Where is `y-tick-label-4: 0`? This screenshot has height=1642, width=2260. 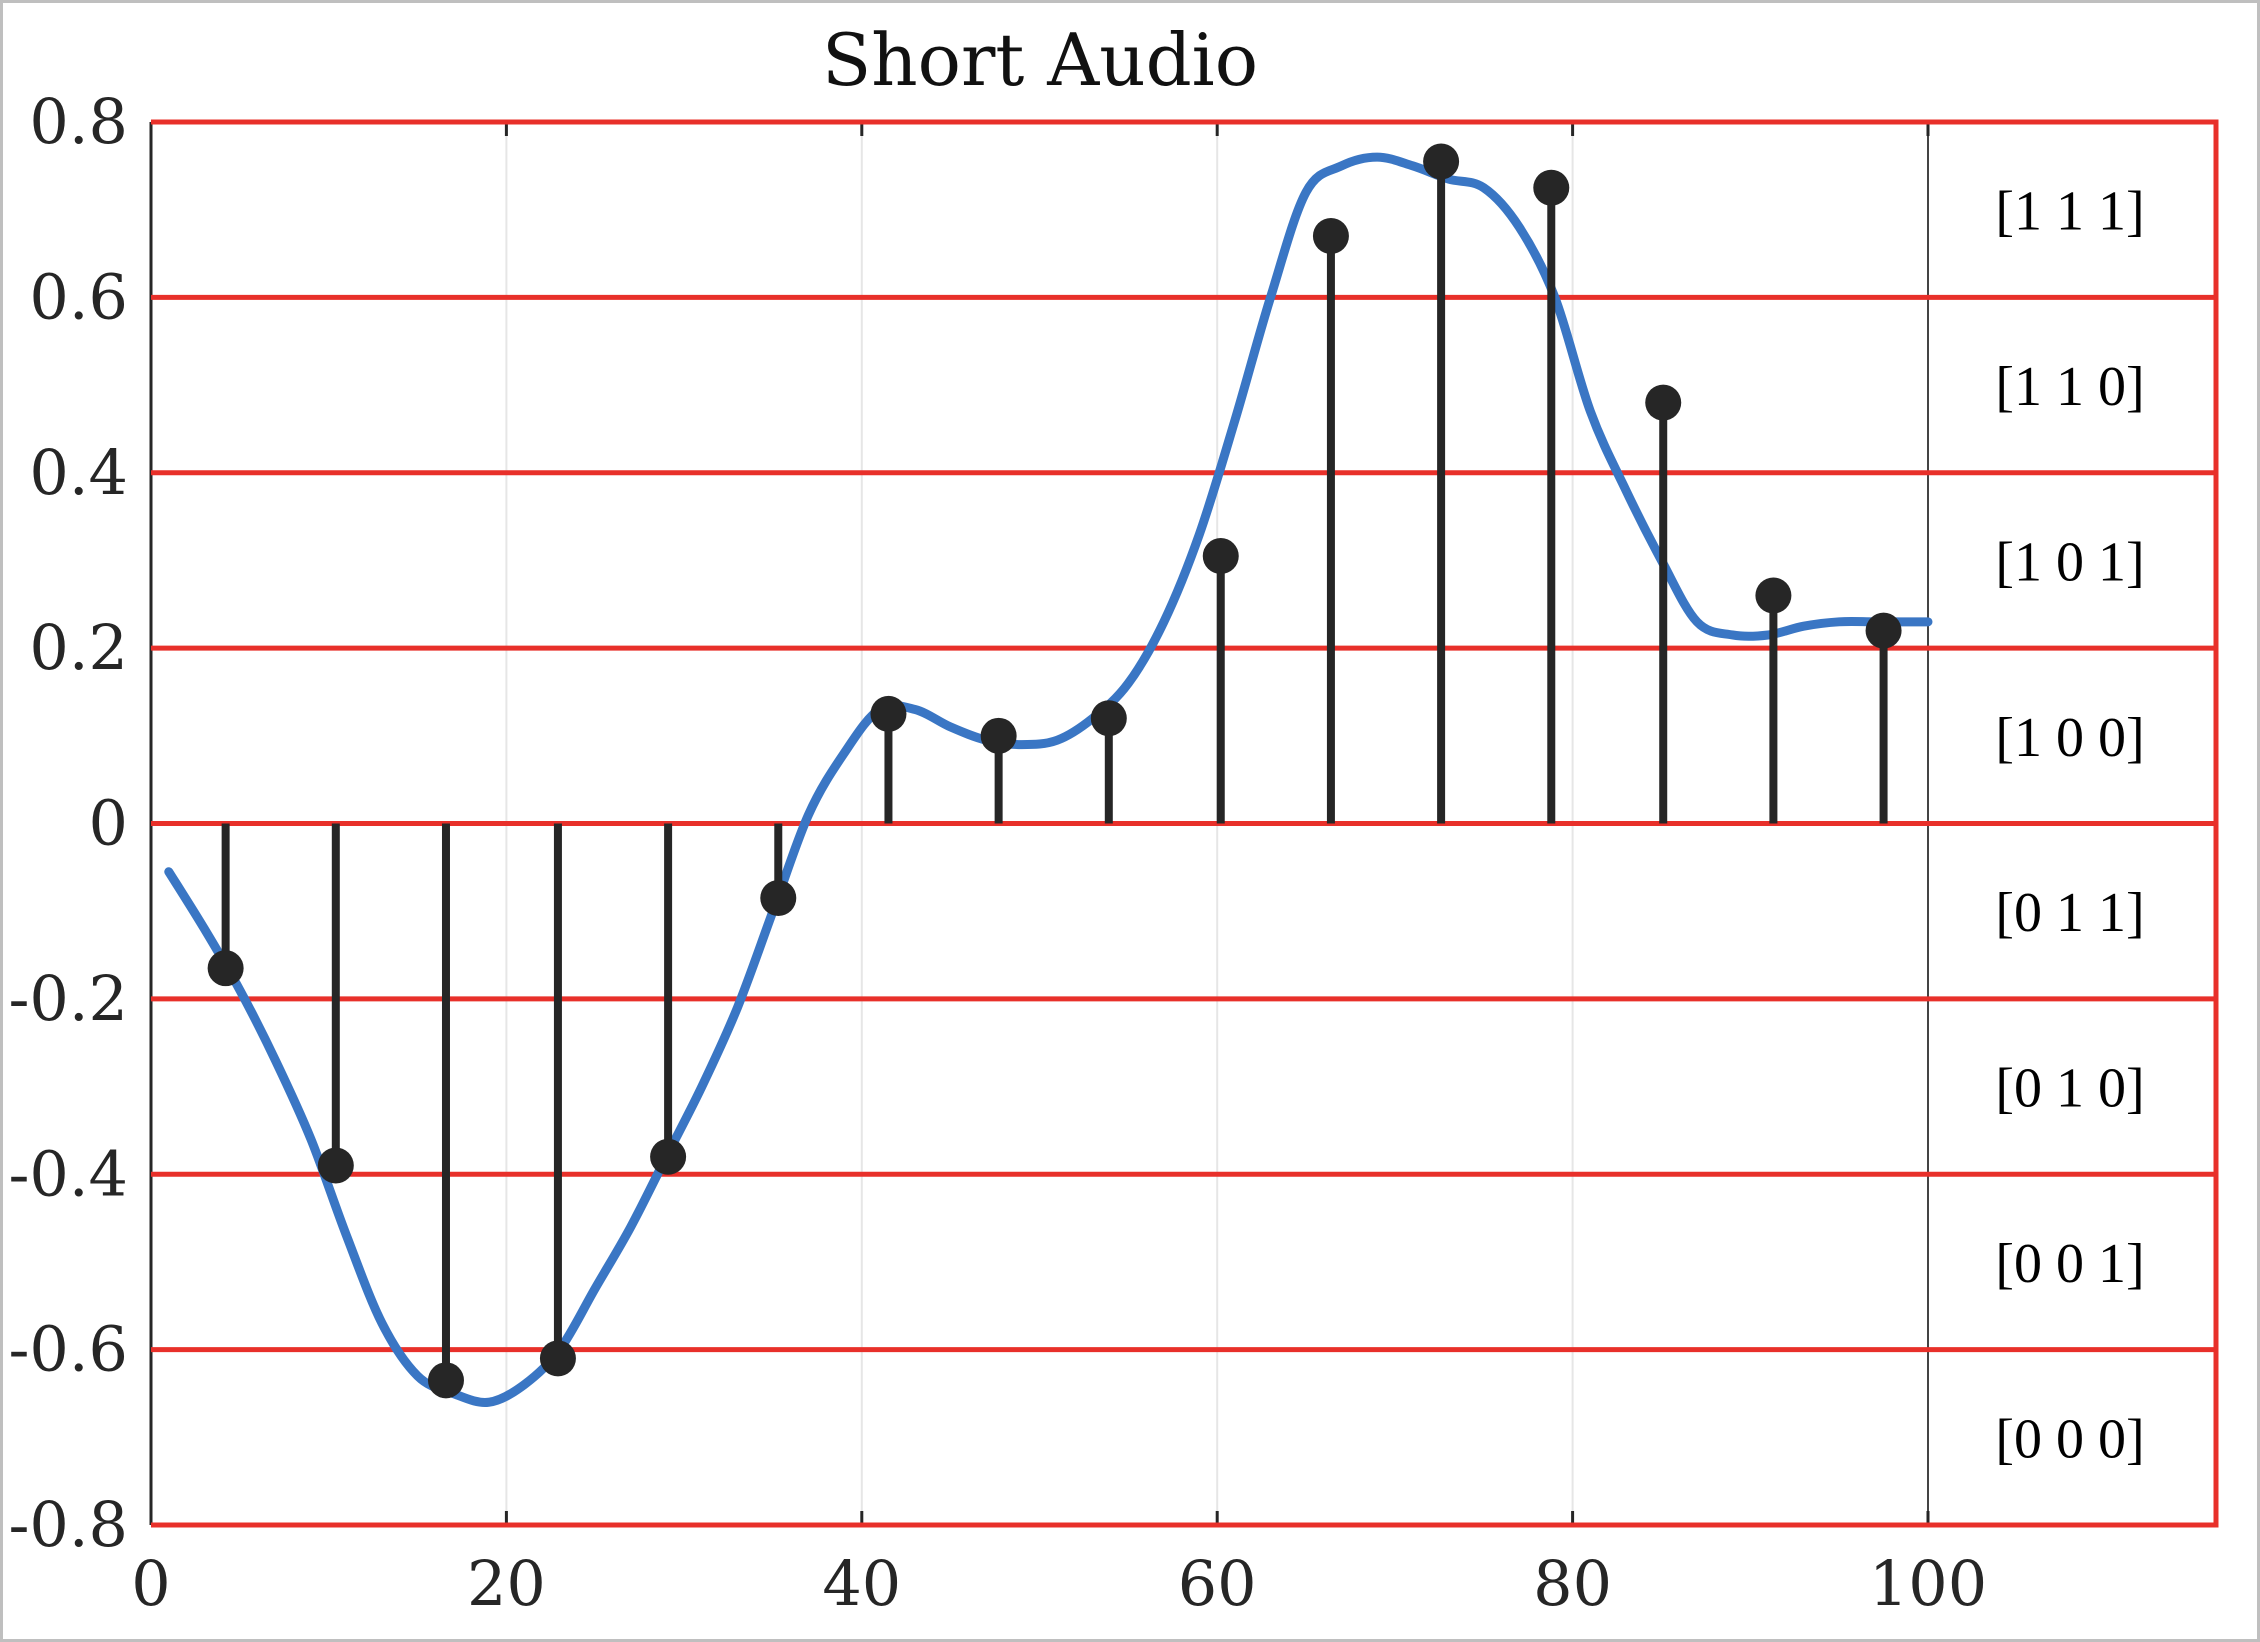
y-tick-label-4: 0 is located at coordinates (108, 823).